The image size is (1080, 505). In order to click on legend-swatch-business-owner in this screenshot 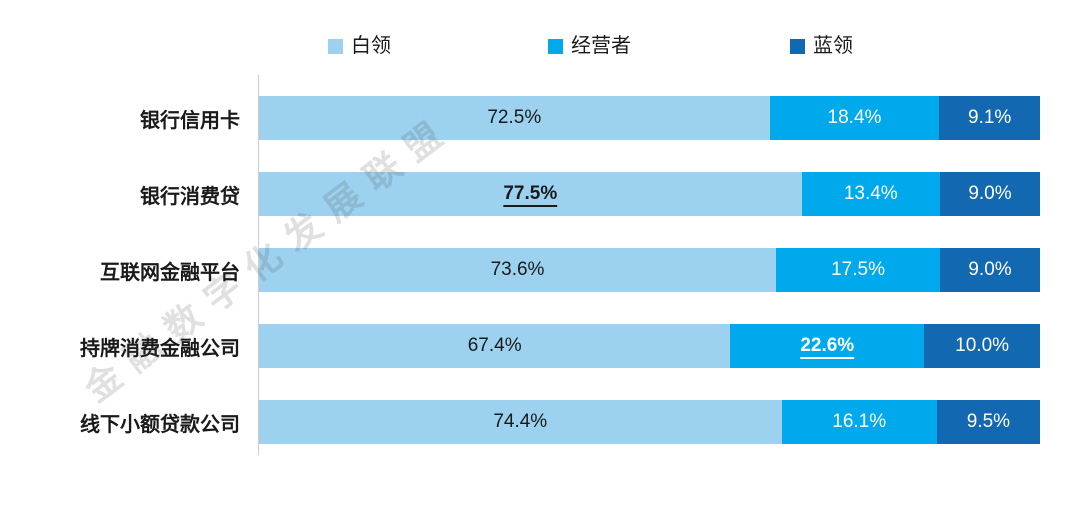, I will do `click(555, 46)`.